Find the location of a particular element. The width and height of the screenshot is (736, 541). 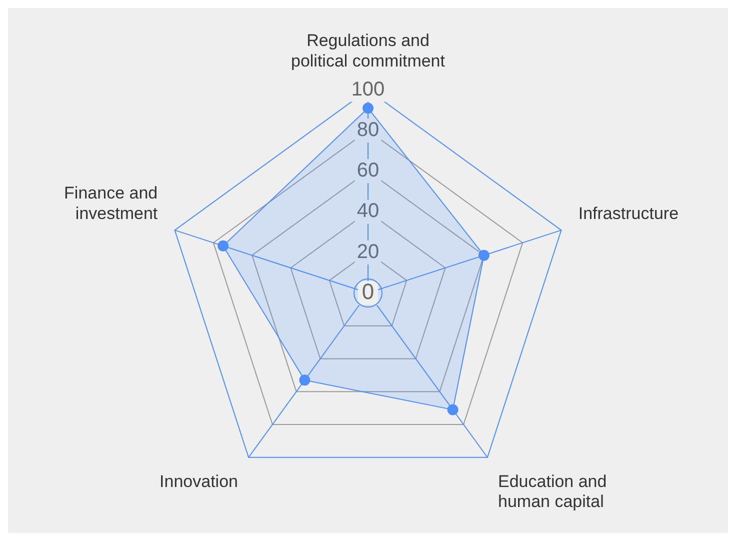

spoke-label: Innovation is located at coordinates (199, 481).